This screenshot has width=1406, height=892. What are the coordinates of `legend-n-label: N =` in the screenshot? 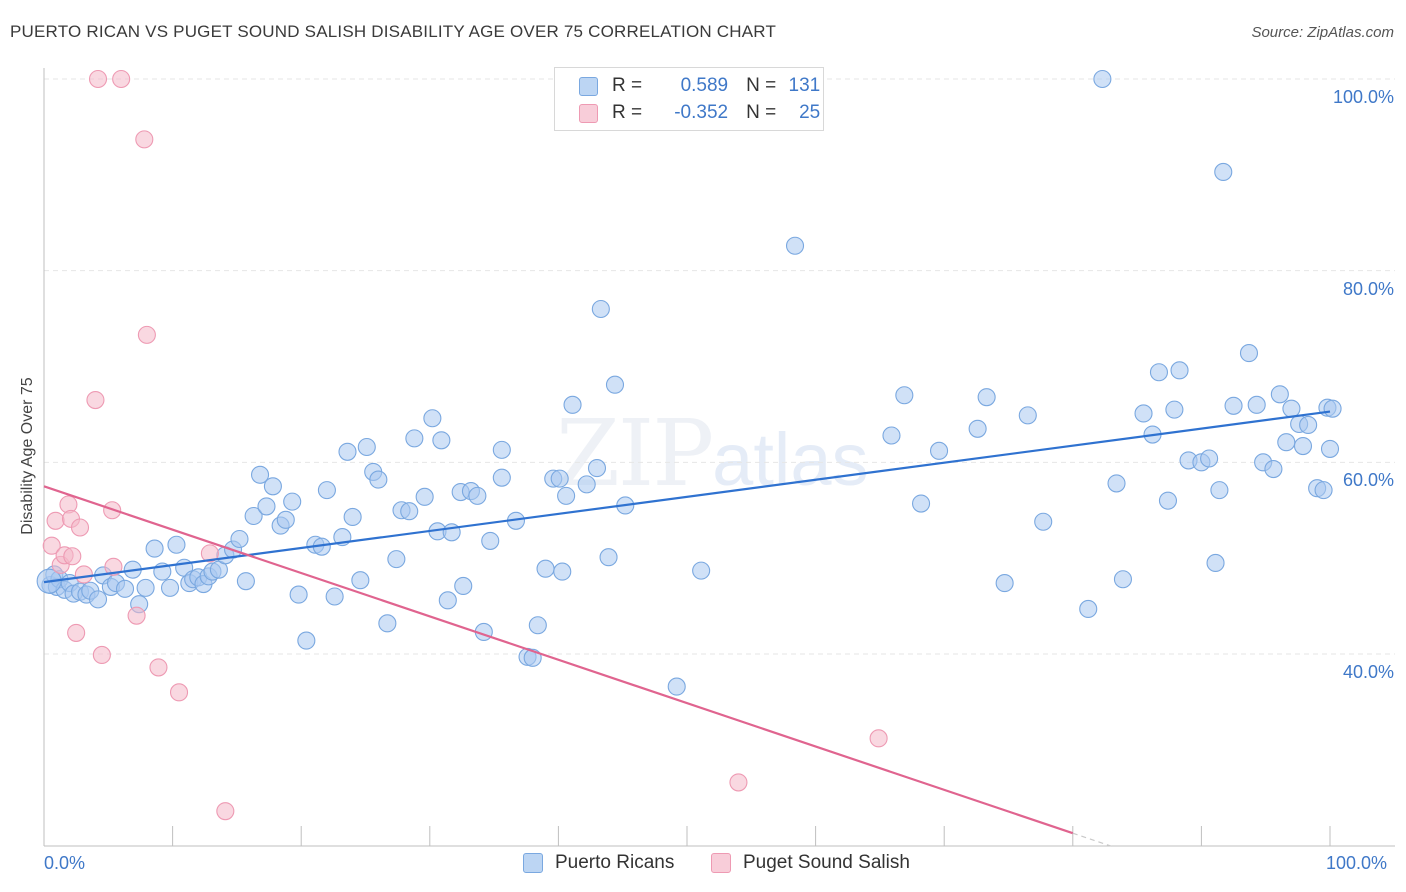 It's located at (761, 112).